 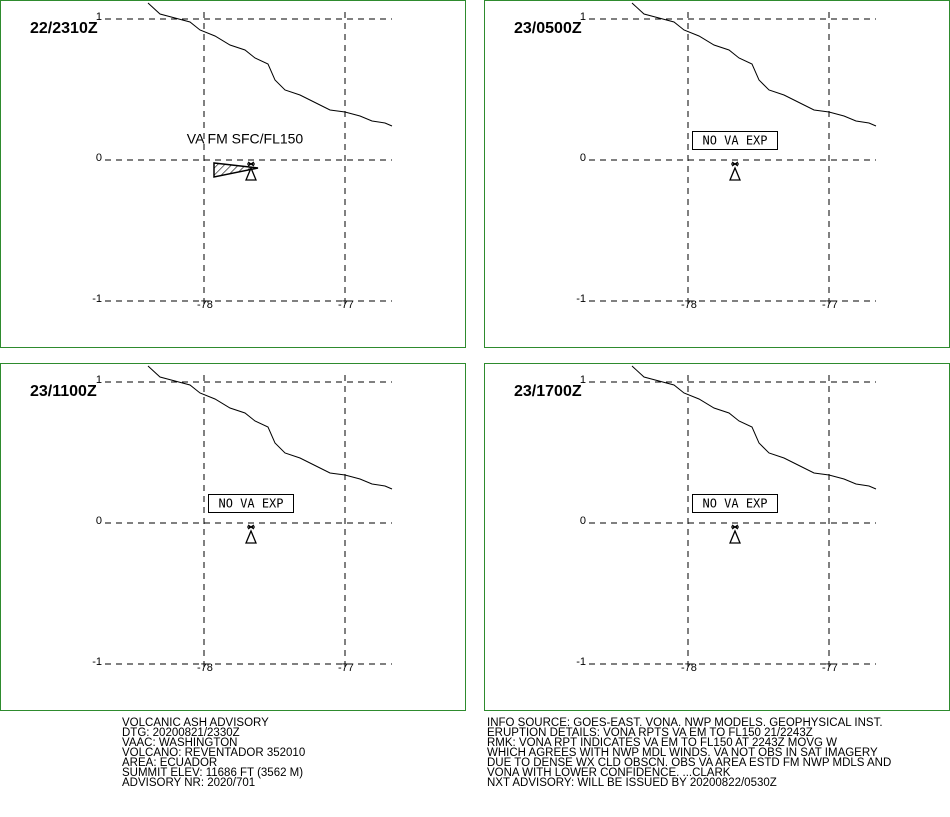 What do you see at coordinates (245, 139) in the screenshot?
I see `ash-annotation: VA FM SFC/FL150` at bounding box center [245, 139].